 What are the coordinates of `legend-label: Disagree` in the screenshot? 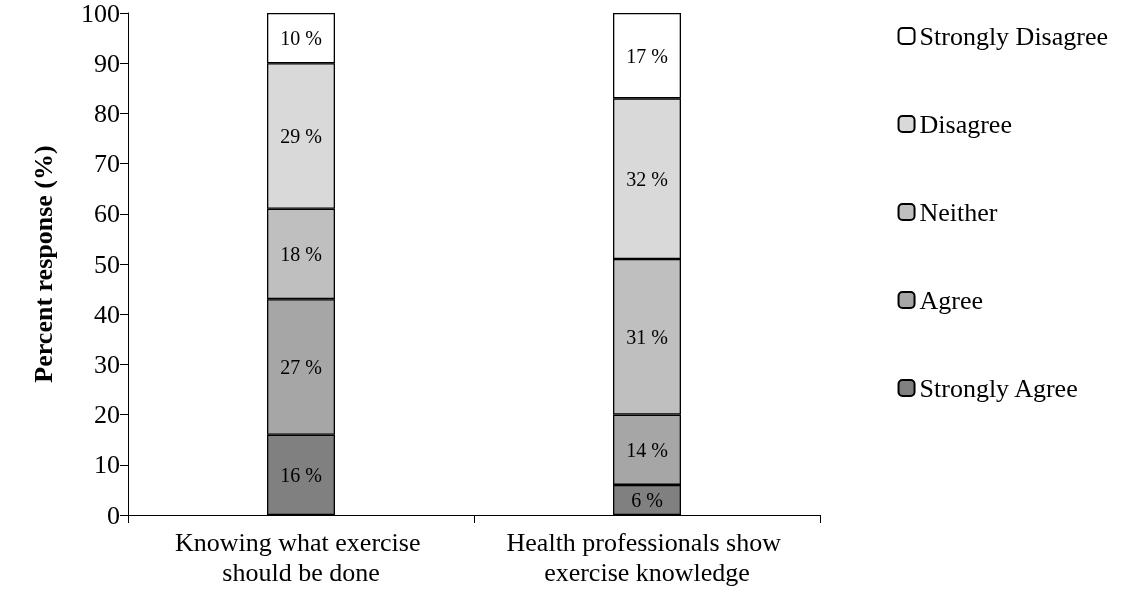 It's located at (965, 124).